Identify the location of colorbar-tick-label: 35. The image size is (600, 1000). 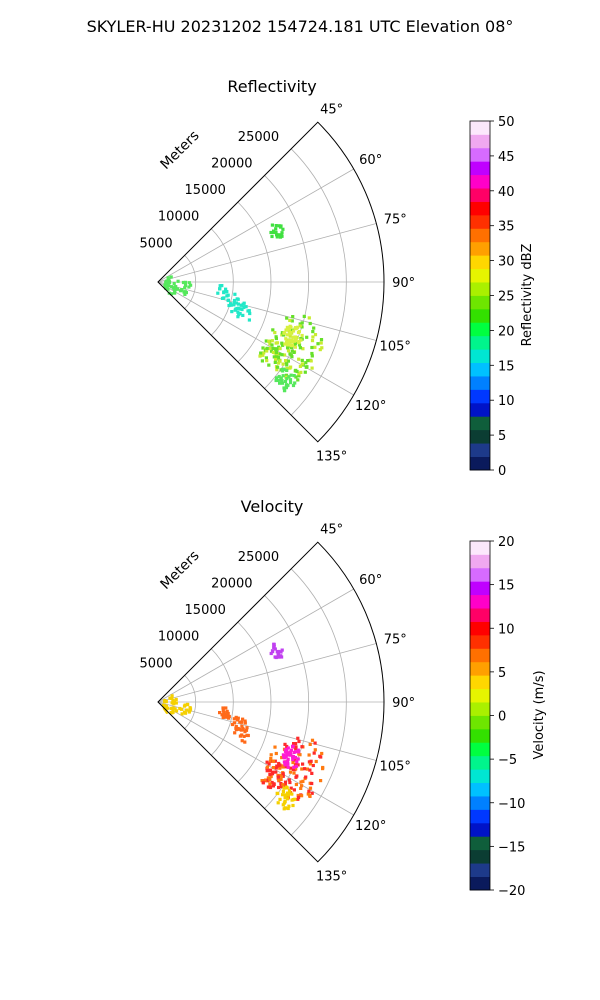
(506, 227).